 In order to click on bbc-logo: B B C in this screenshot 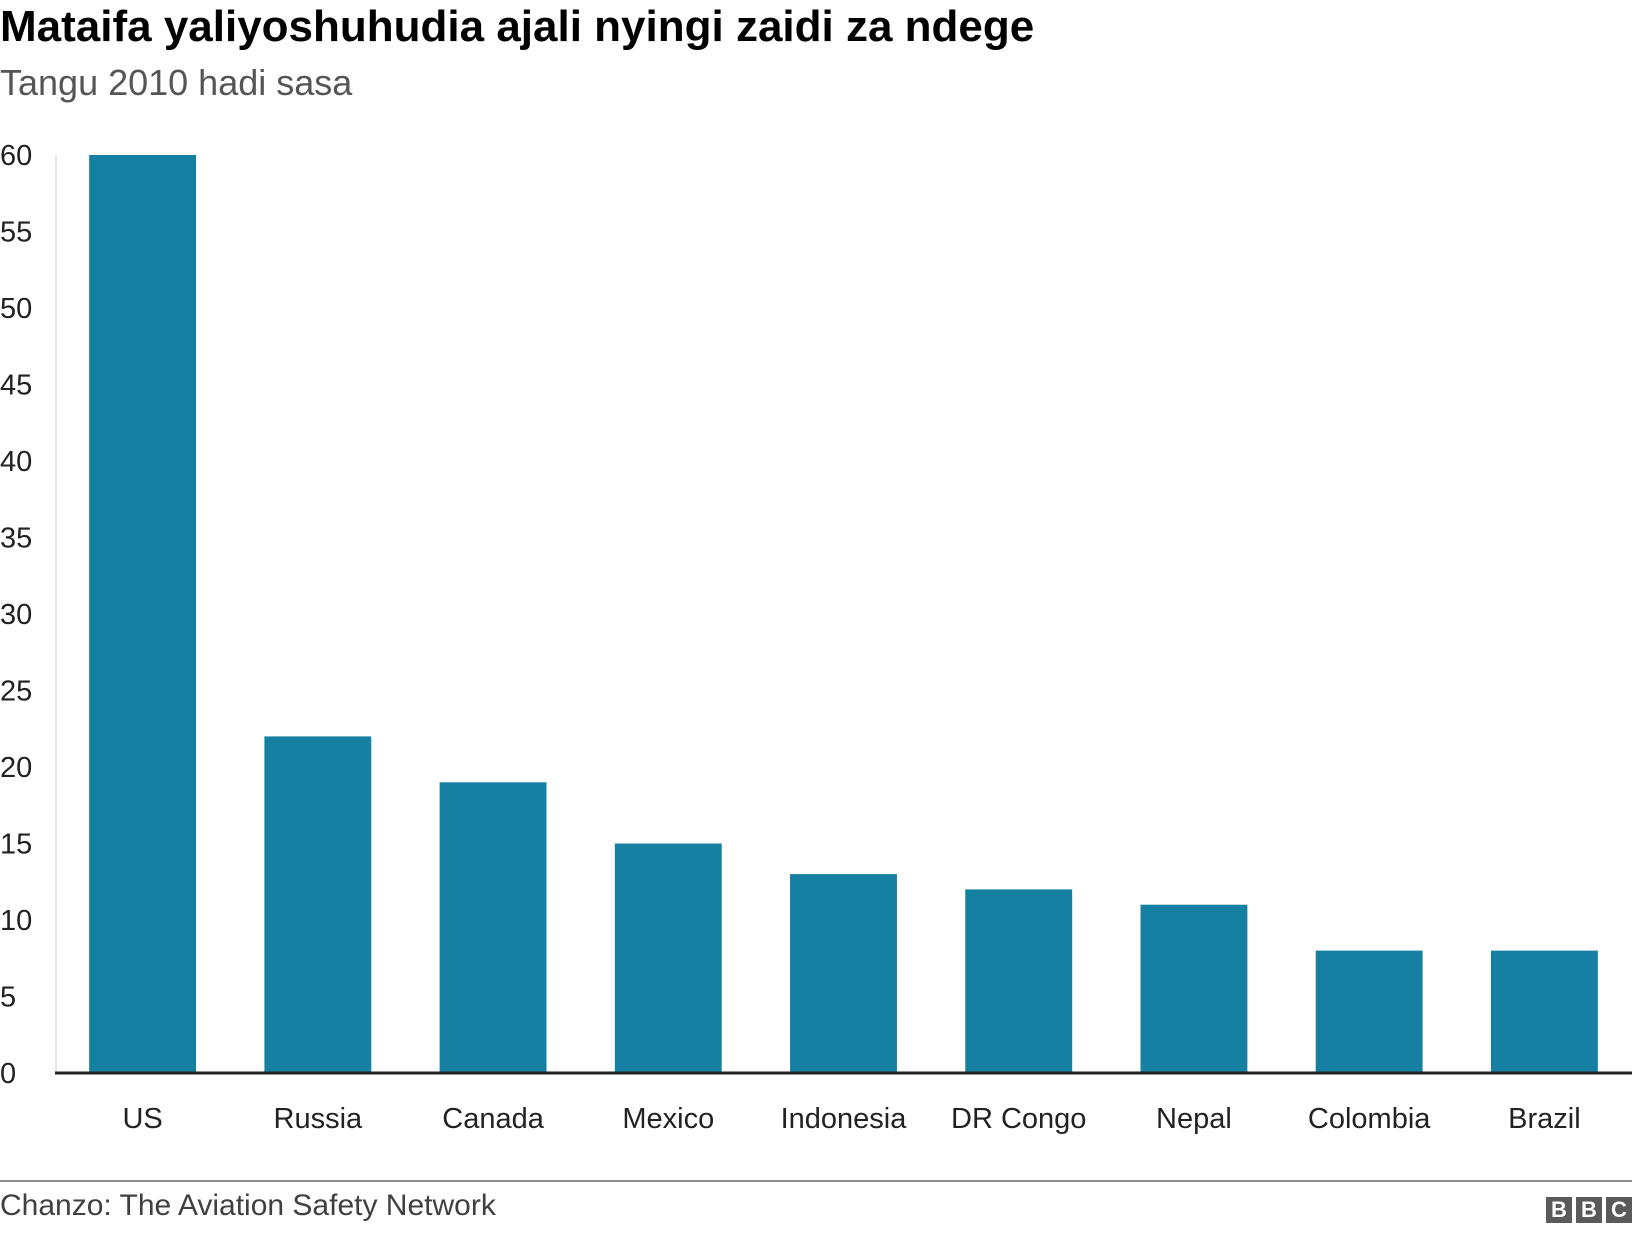, I will do `click(1589, 1210)`.